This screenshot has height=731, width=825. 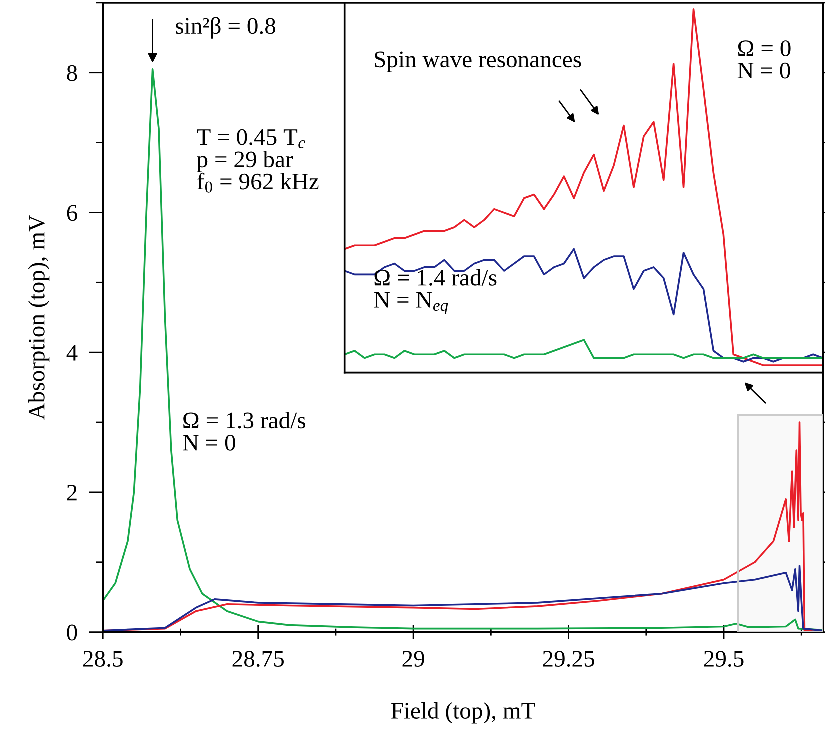 I want to click on x-axis-title: Field (top), mT, so click(x=463, y=713).